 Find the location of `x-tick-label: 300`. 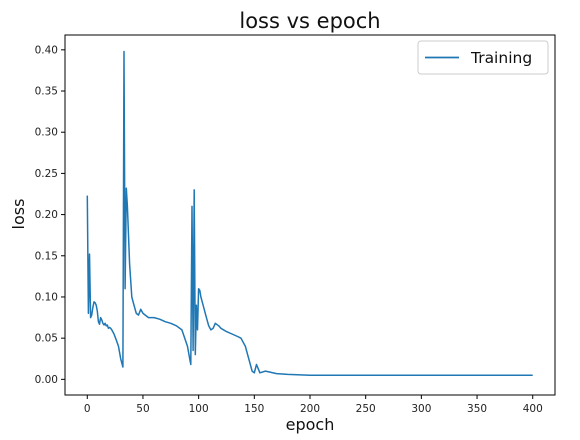

x-tick-label: 300 is located at coordinates (421, 409).